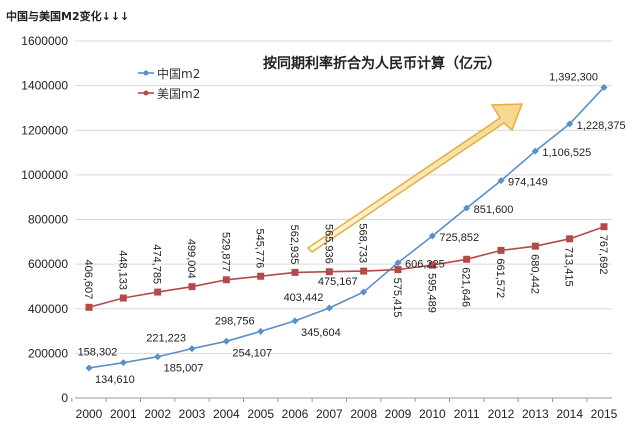 The image size is (640, 435). Describe the element at coordinates (235, 321) in the screenshot. I see `data-label: 298,756` at that location.